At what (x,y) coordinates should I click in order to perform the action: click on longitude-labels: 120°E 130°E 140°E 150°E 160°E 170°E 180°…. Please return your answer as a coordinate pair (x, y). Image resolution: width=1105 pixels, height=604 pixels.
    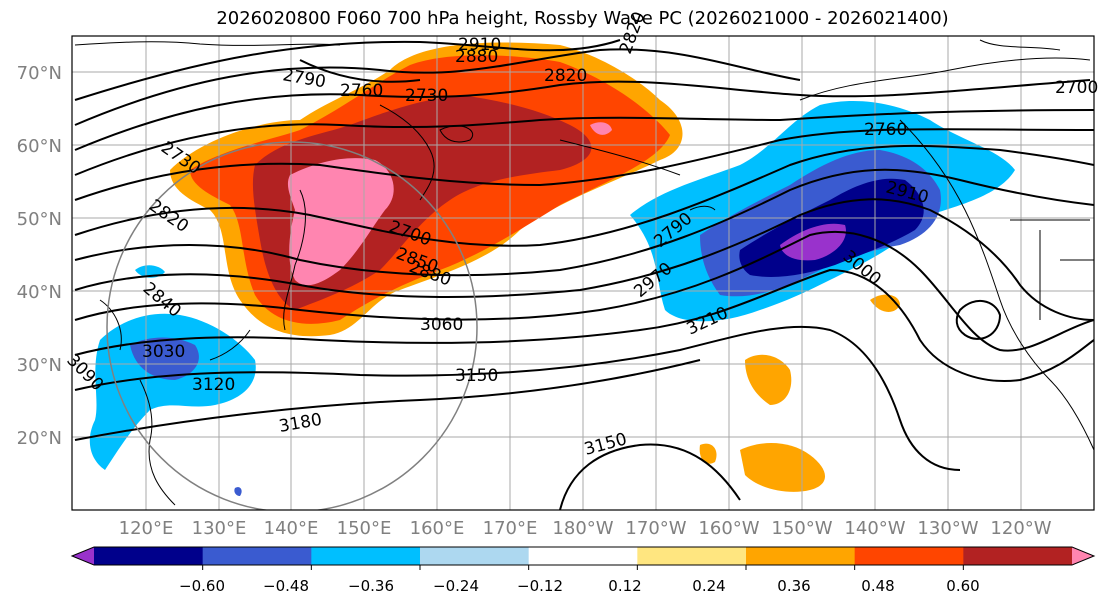
    Looking at the image, I should click on (585, 528).